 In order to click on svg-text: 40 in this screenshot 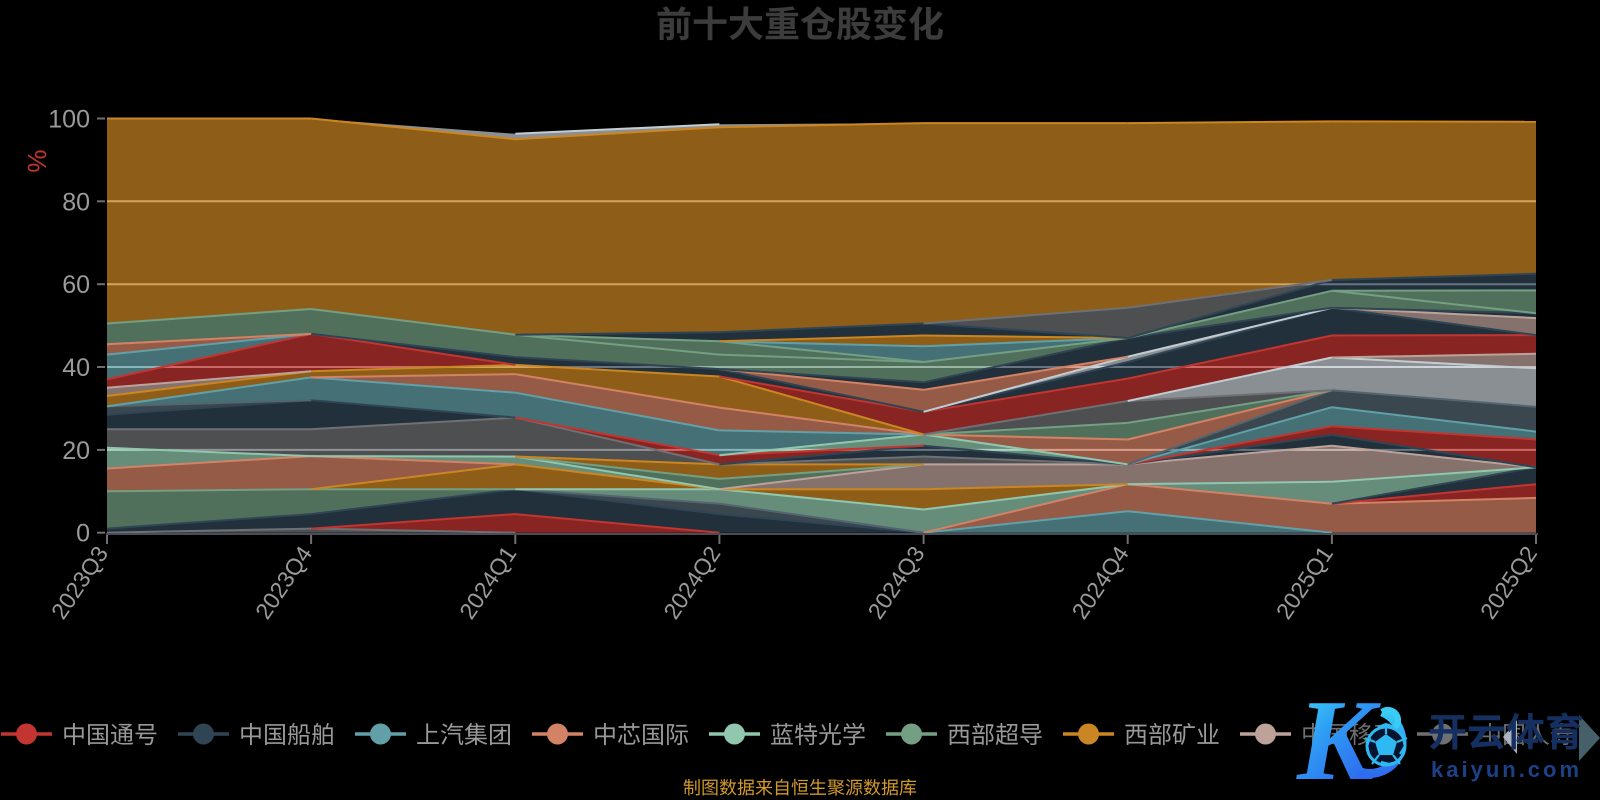, I will do `click(76, 368)`.